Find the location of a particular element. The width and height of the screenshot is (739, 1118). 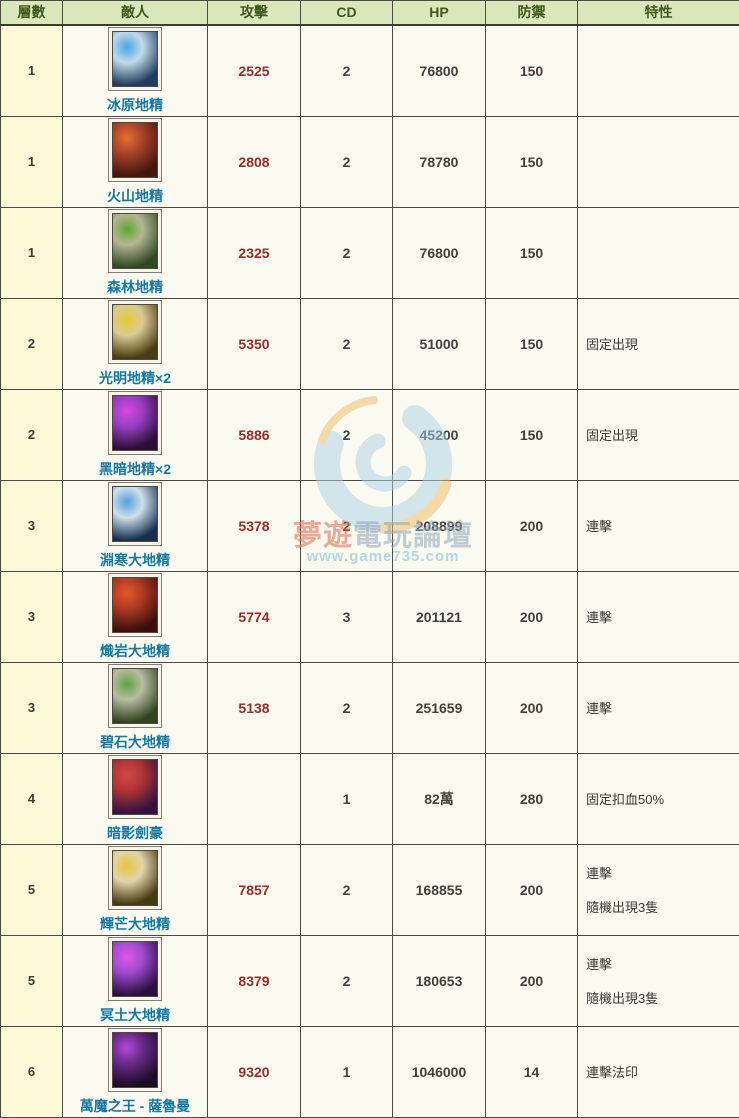

table-row: 3 碧石大地精 5138 2 251659 200 連擊 is located at coordinates (370, 707).